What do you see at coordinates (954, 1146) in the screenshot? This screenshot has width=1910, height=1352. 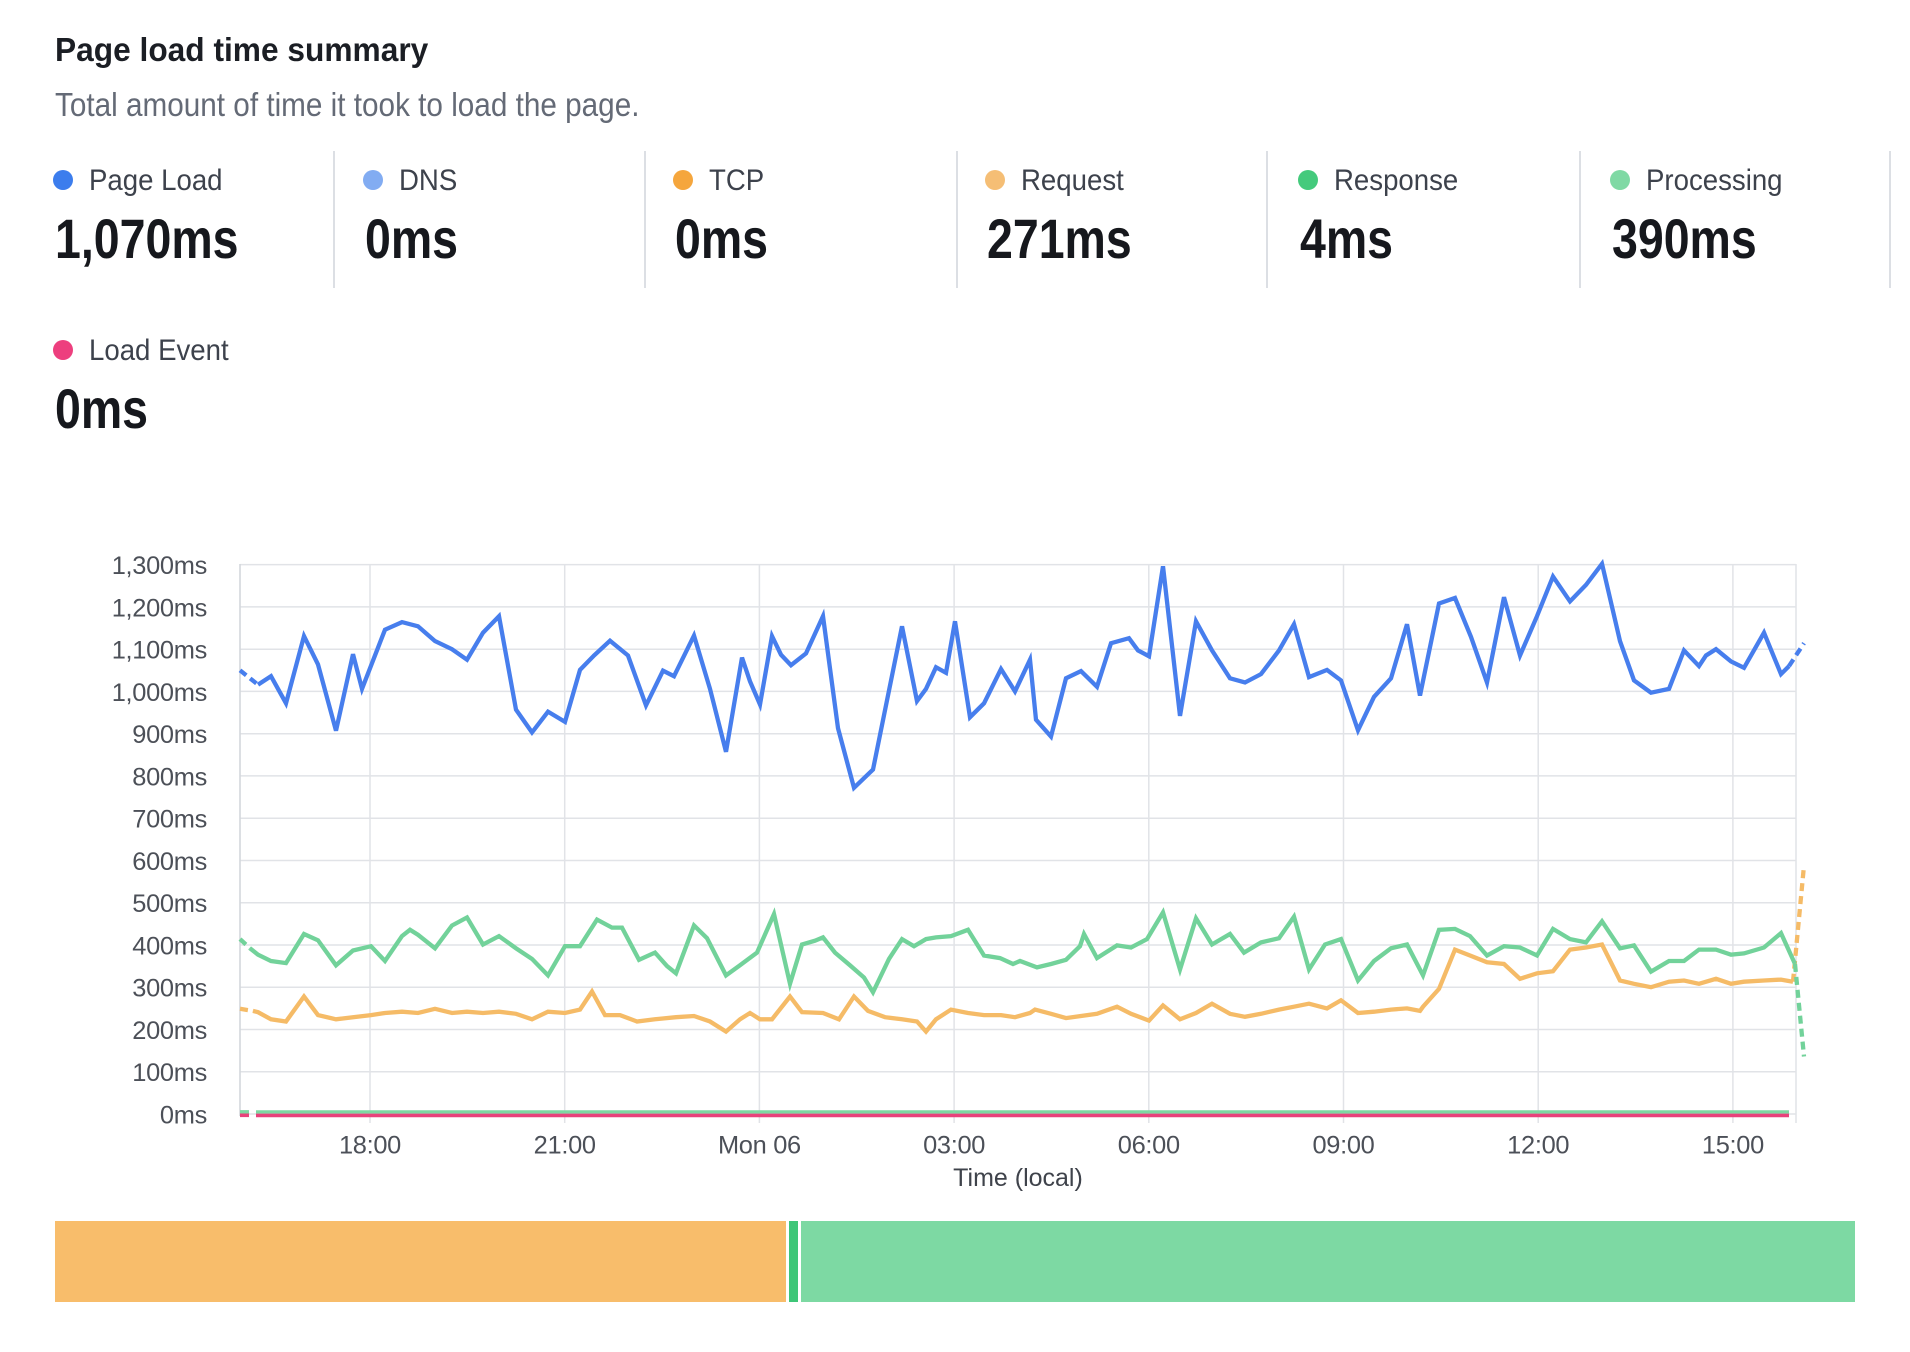 I see `svg-text: 03:00` at bounding box center [954, 1146].